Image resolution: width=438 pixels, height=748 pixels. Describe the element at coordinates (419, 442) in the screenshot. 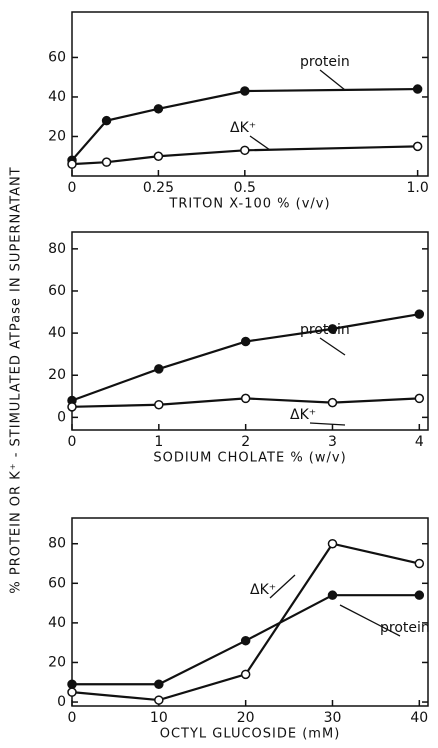

I see `x-tick-label: 4` at that location.